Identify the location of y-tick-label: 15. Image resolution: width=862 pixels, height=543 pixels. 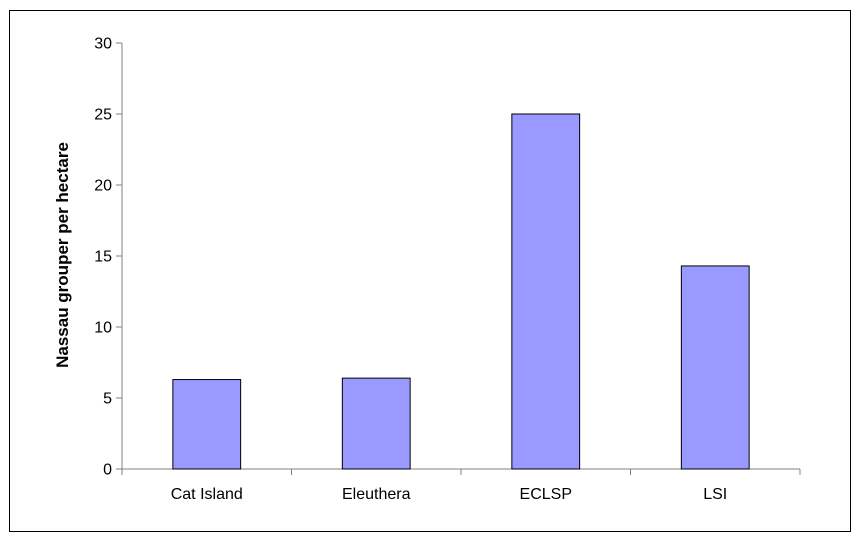
(103, 257).